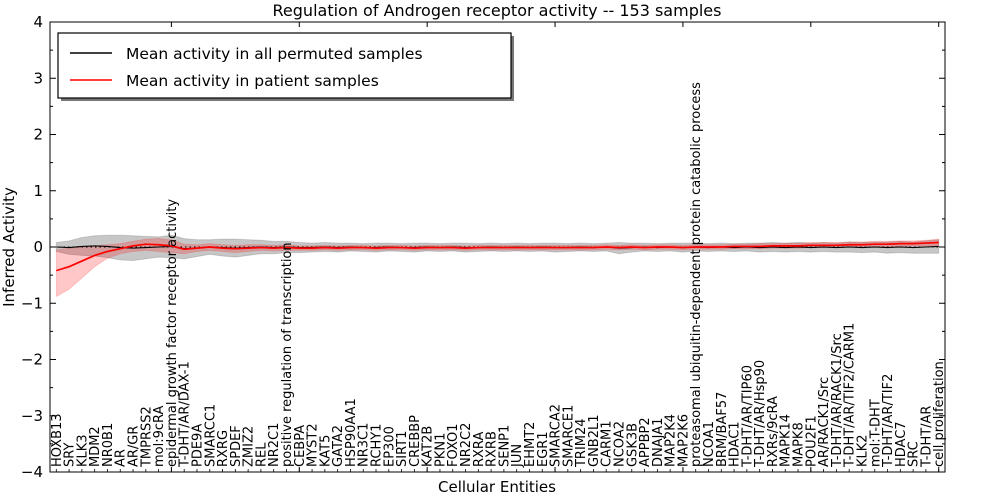  What do you see at coordinates (594, 440) in the screenshot?
I see `x-category-label: GNB2L1` at bounding box center [594, 440].